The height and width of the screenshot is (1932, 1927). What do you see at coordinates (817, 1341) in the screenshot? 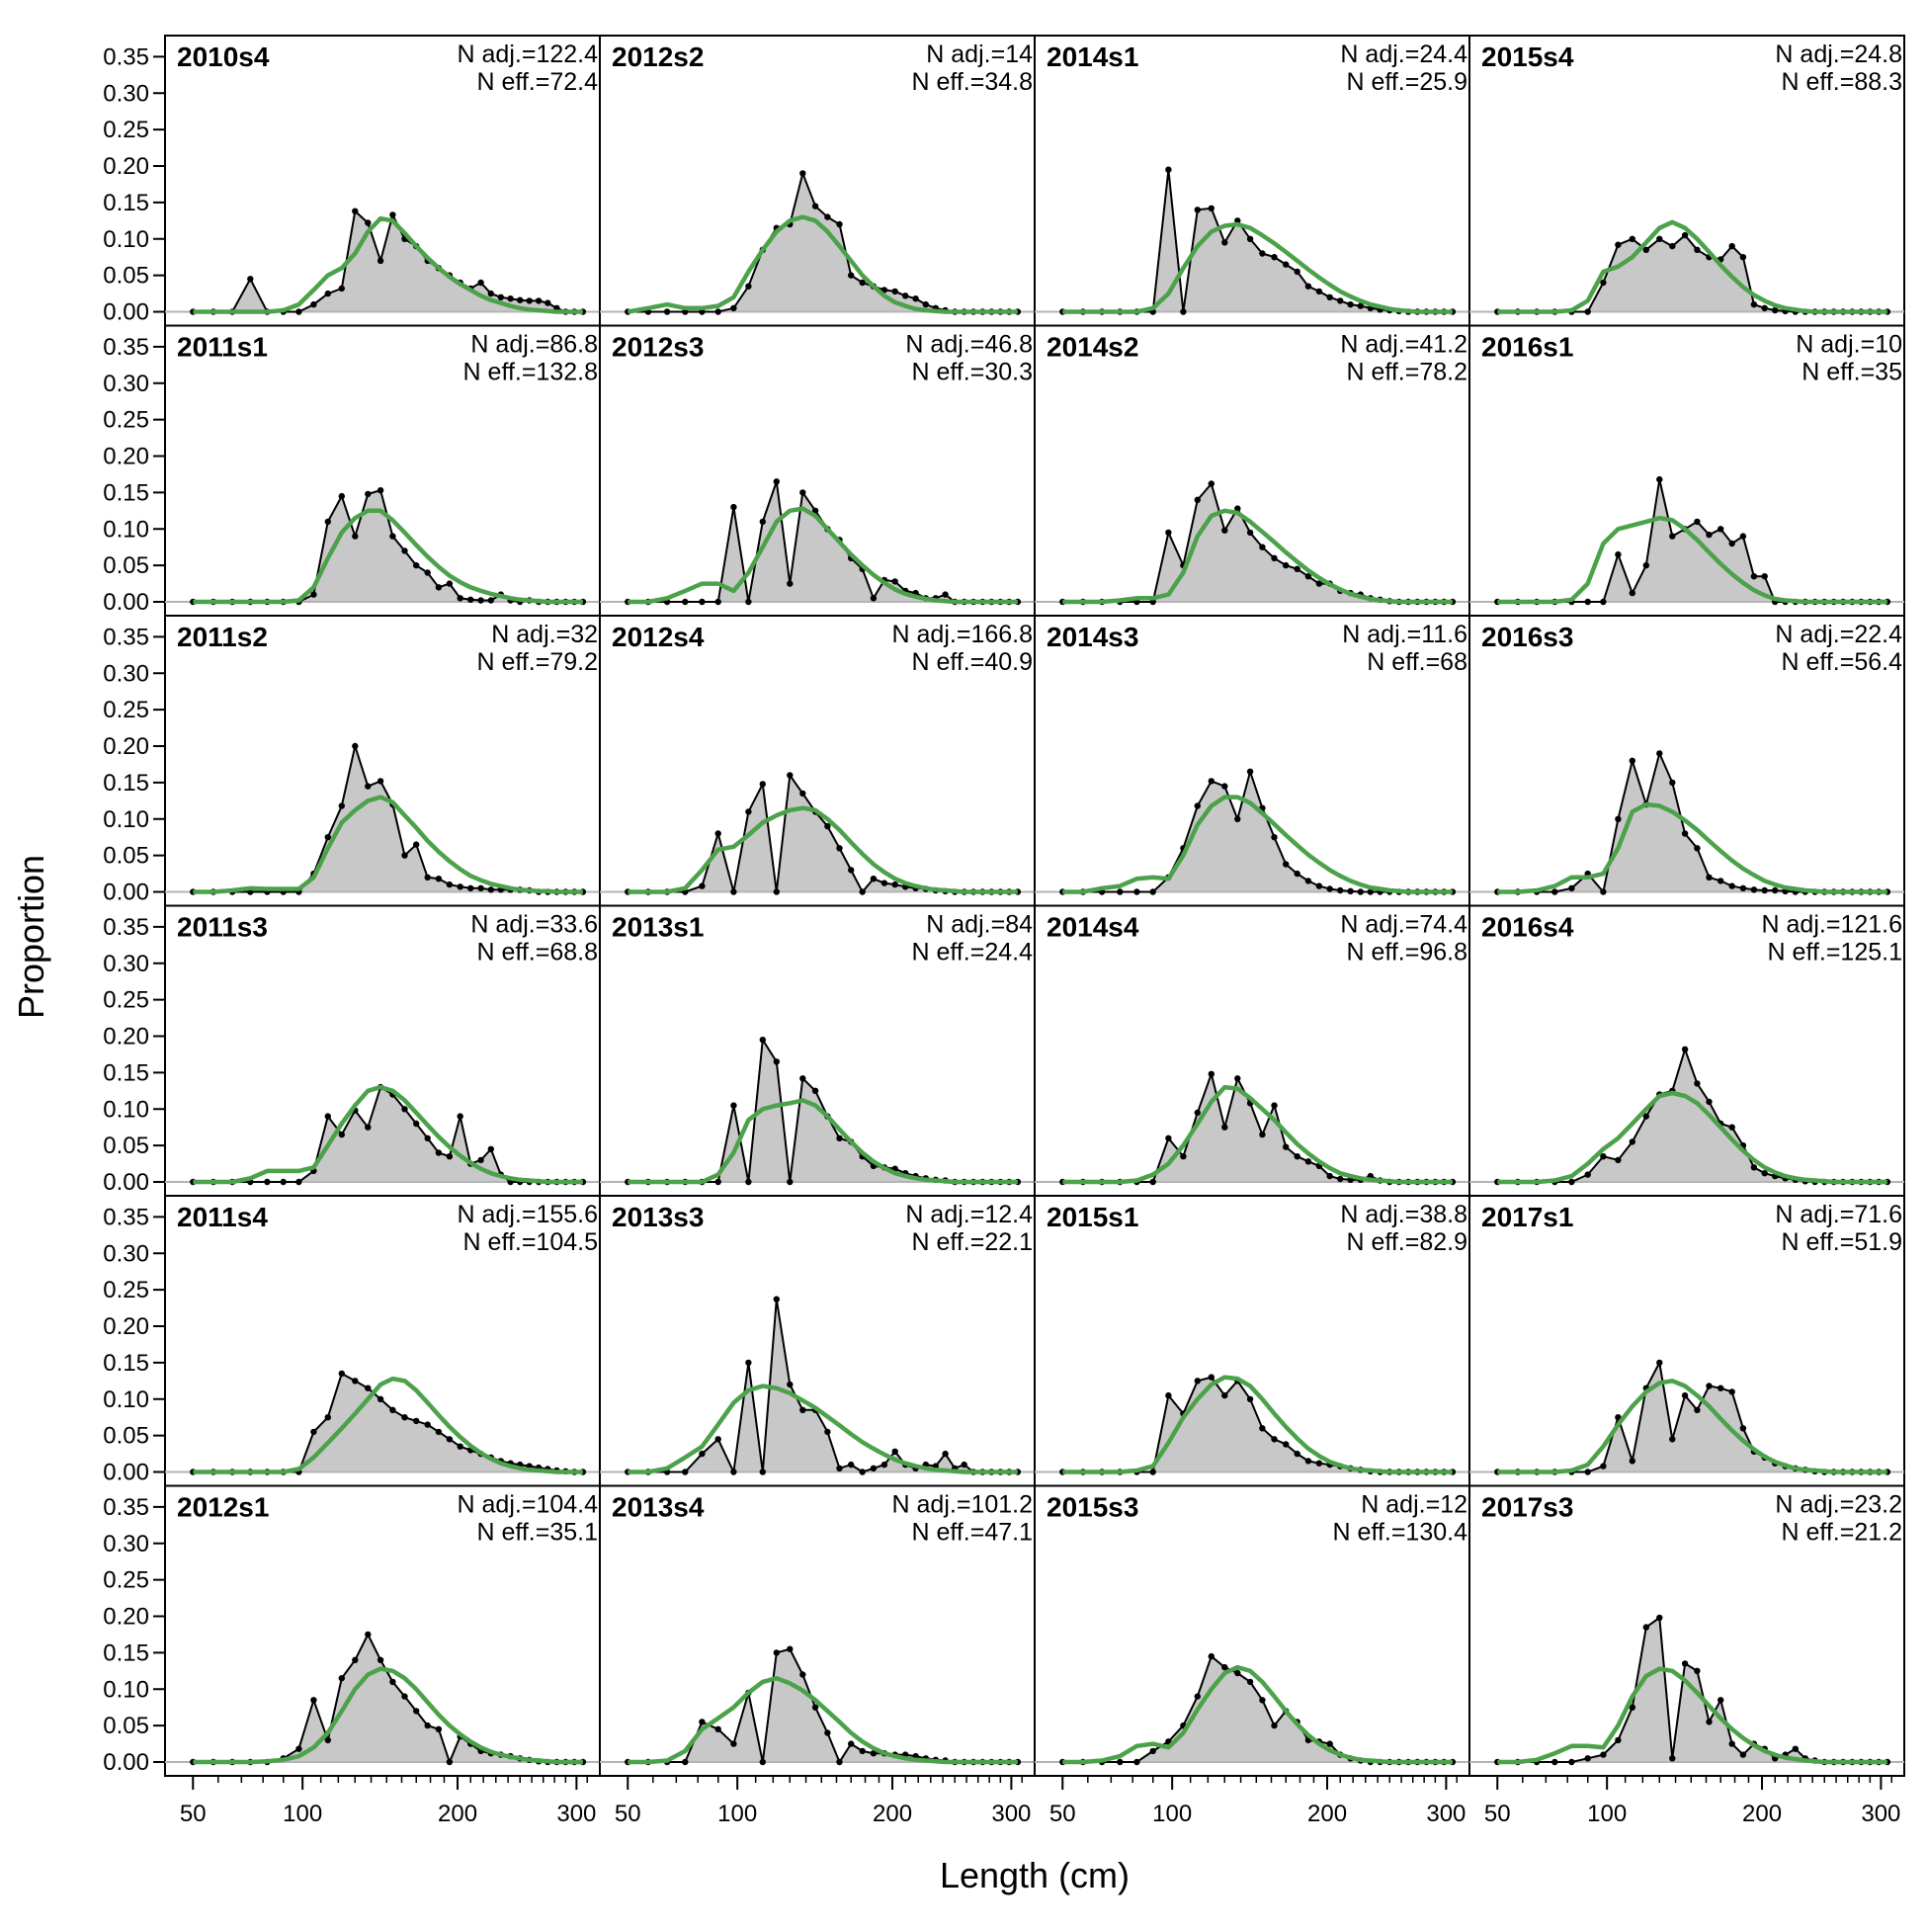
I see `panel-2013s3: 2013s3 N adj.=12.4N eff.=22.1` at bounding box center [817, 1341].